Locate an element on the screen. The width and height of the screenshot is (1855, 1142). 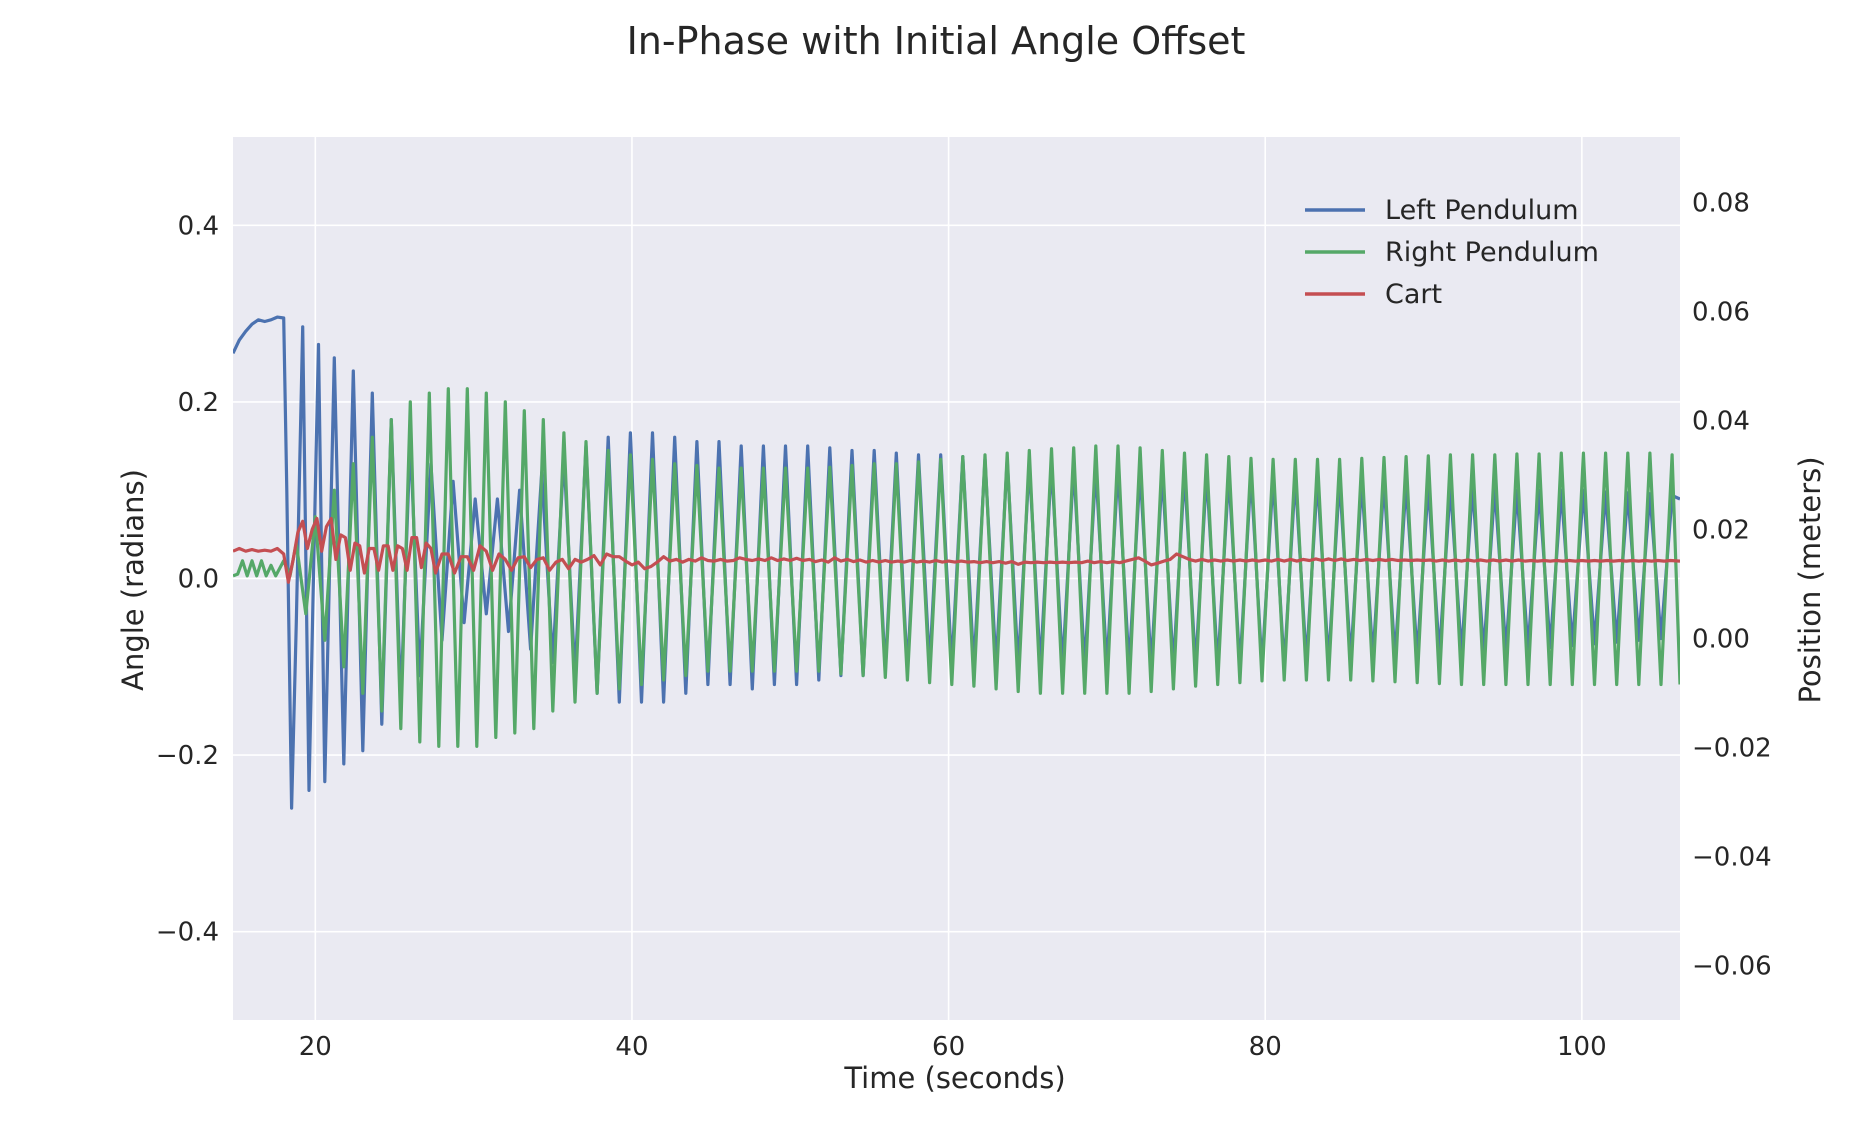
y2-tick-label: 0.02 is located at coordinates (1721, 530).